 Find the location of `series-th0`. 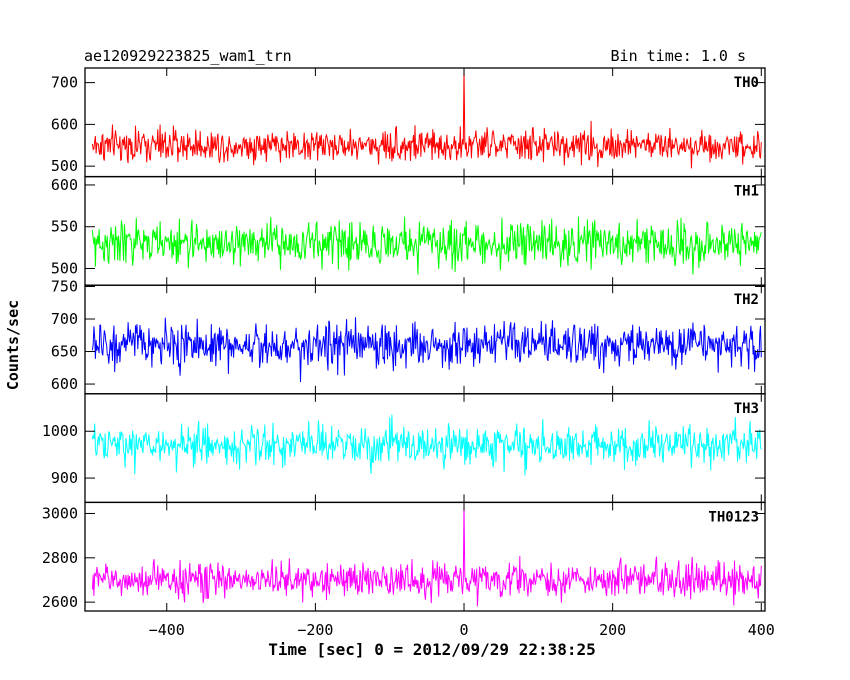

series-th0 is located at coordinates (426, 118).